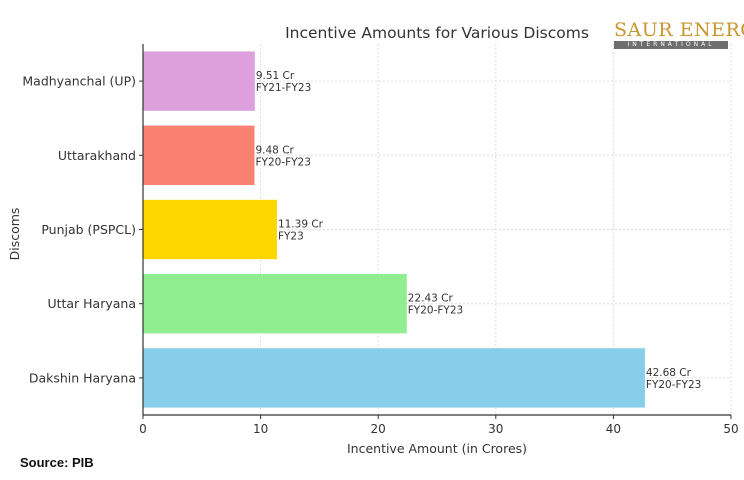 Image resolution: width=744 pixels, height=480 pixels. What do you see at coordinates (437, 33) in the screenshot?
I see `chart-title: Incentive Amounts for Various Discoms` at bounding box center [437, 33].